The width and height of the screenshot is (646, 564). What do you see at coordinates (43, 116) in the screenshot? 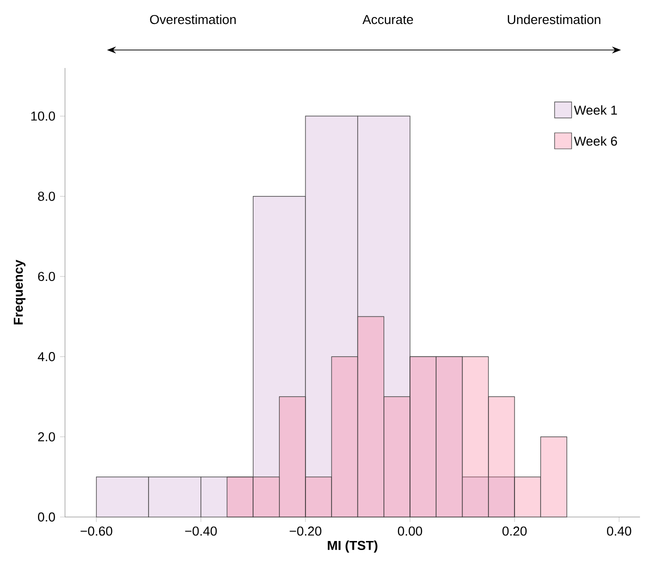
I see `y-tick-label: 10.0` at bounding box center [43, 116].